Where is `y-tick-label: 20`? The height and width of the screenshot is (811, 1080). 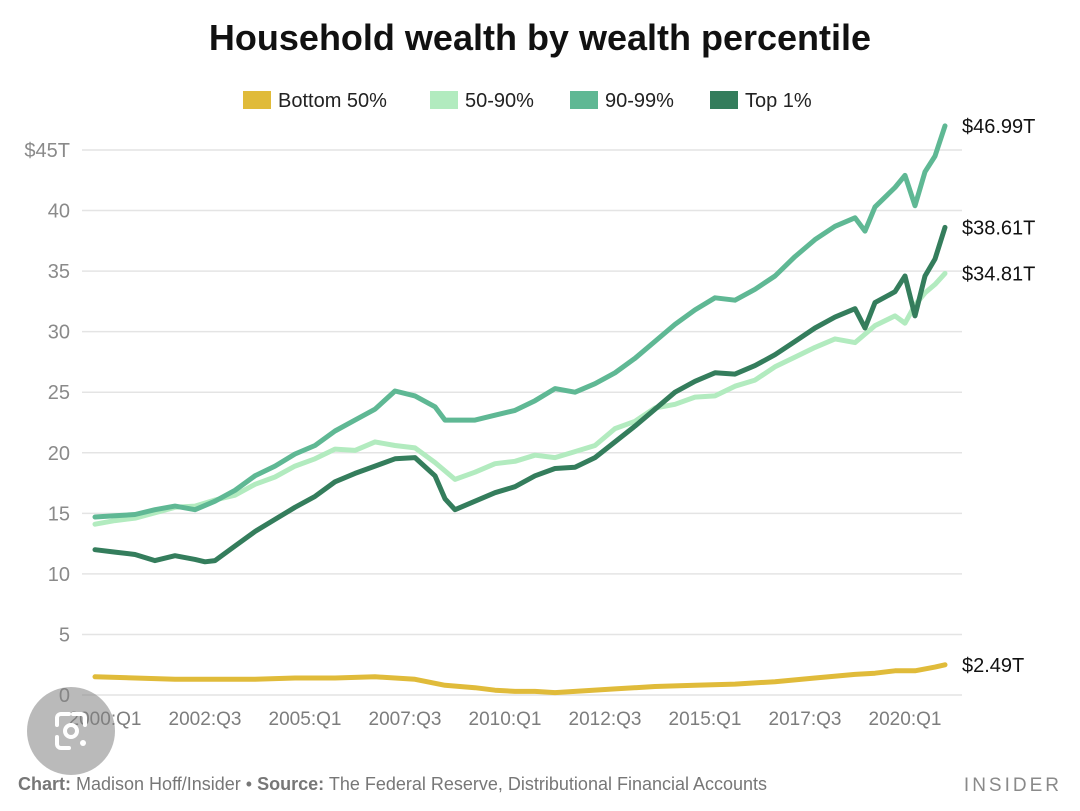
y-tick-label: 20 is located at coordinates (59, 454).